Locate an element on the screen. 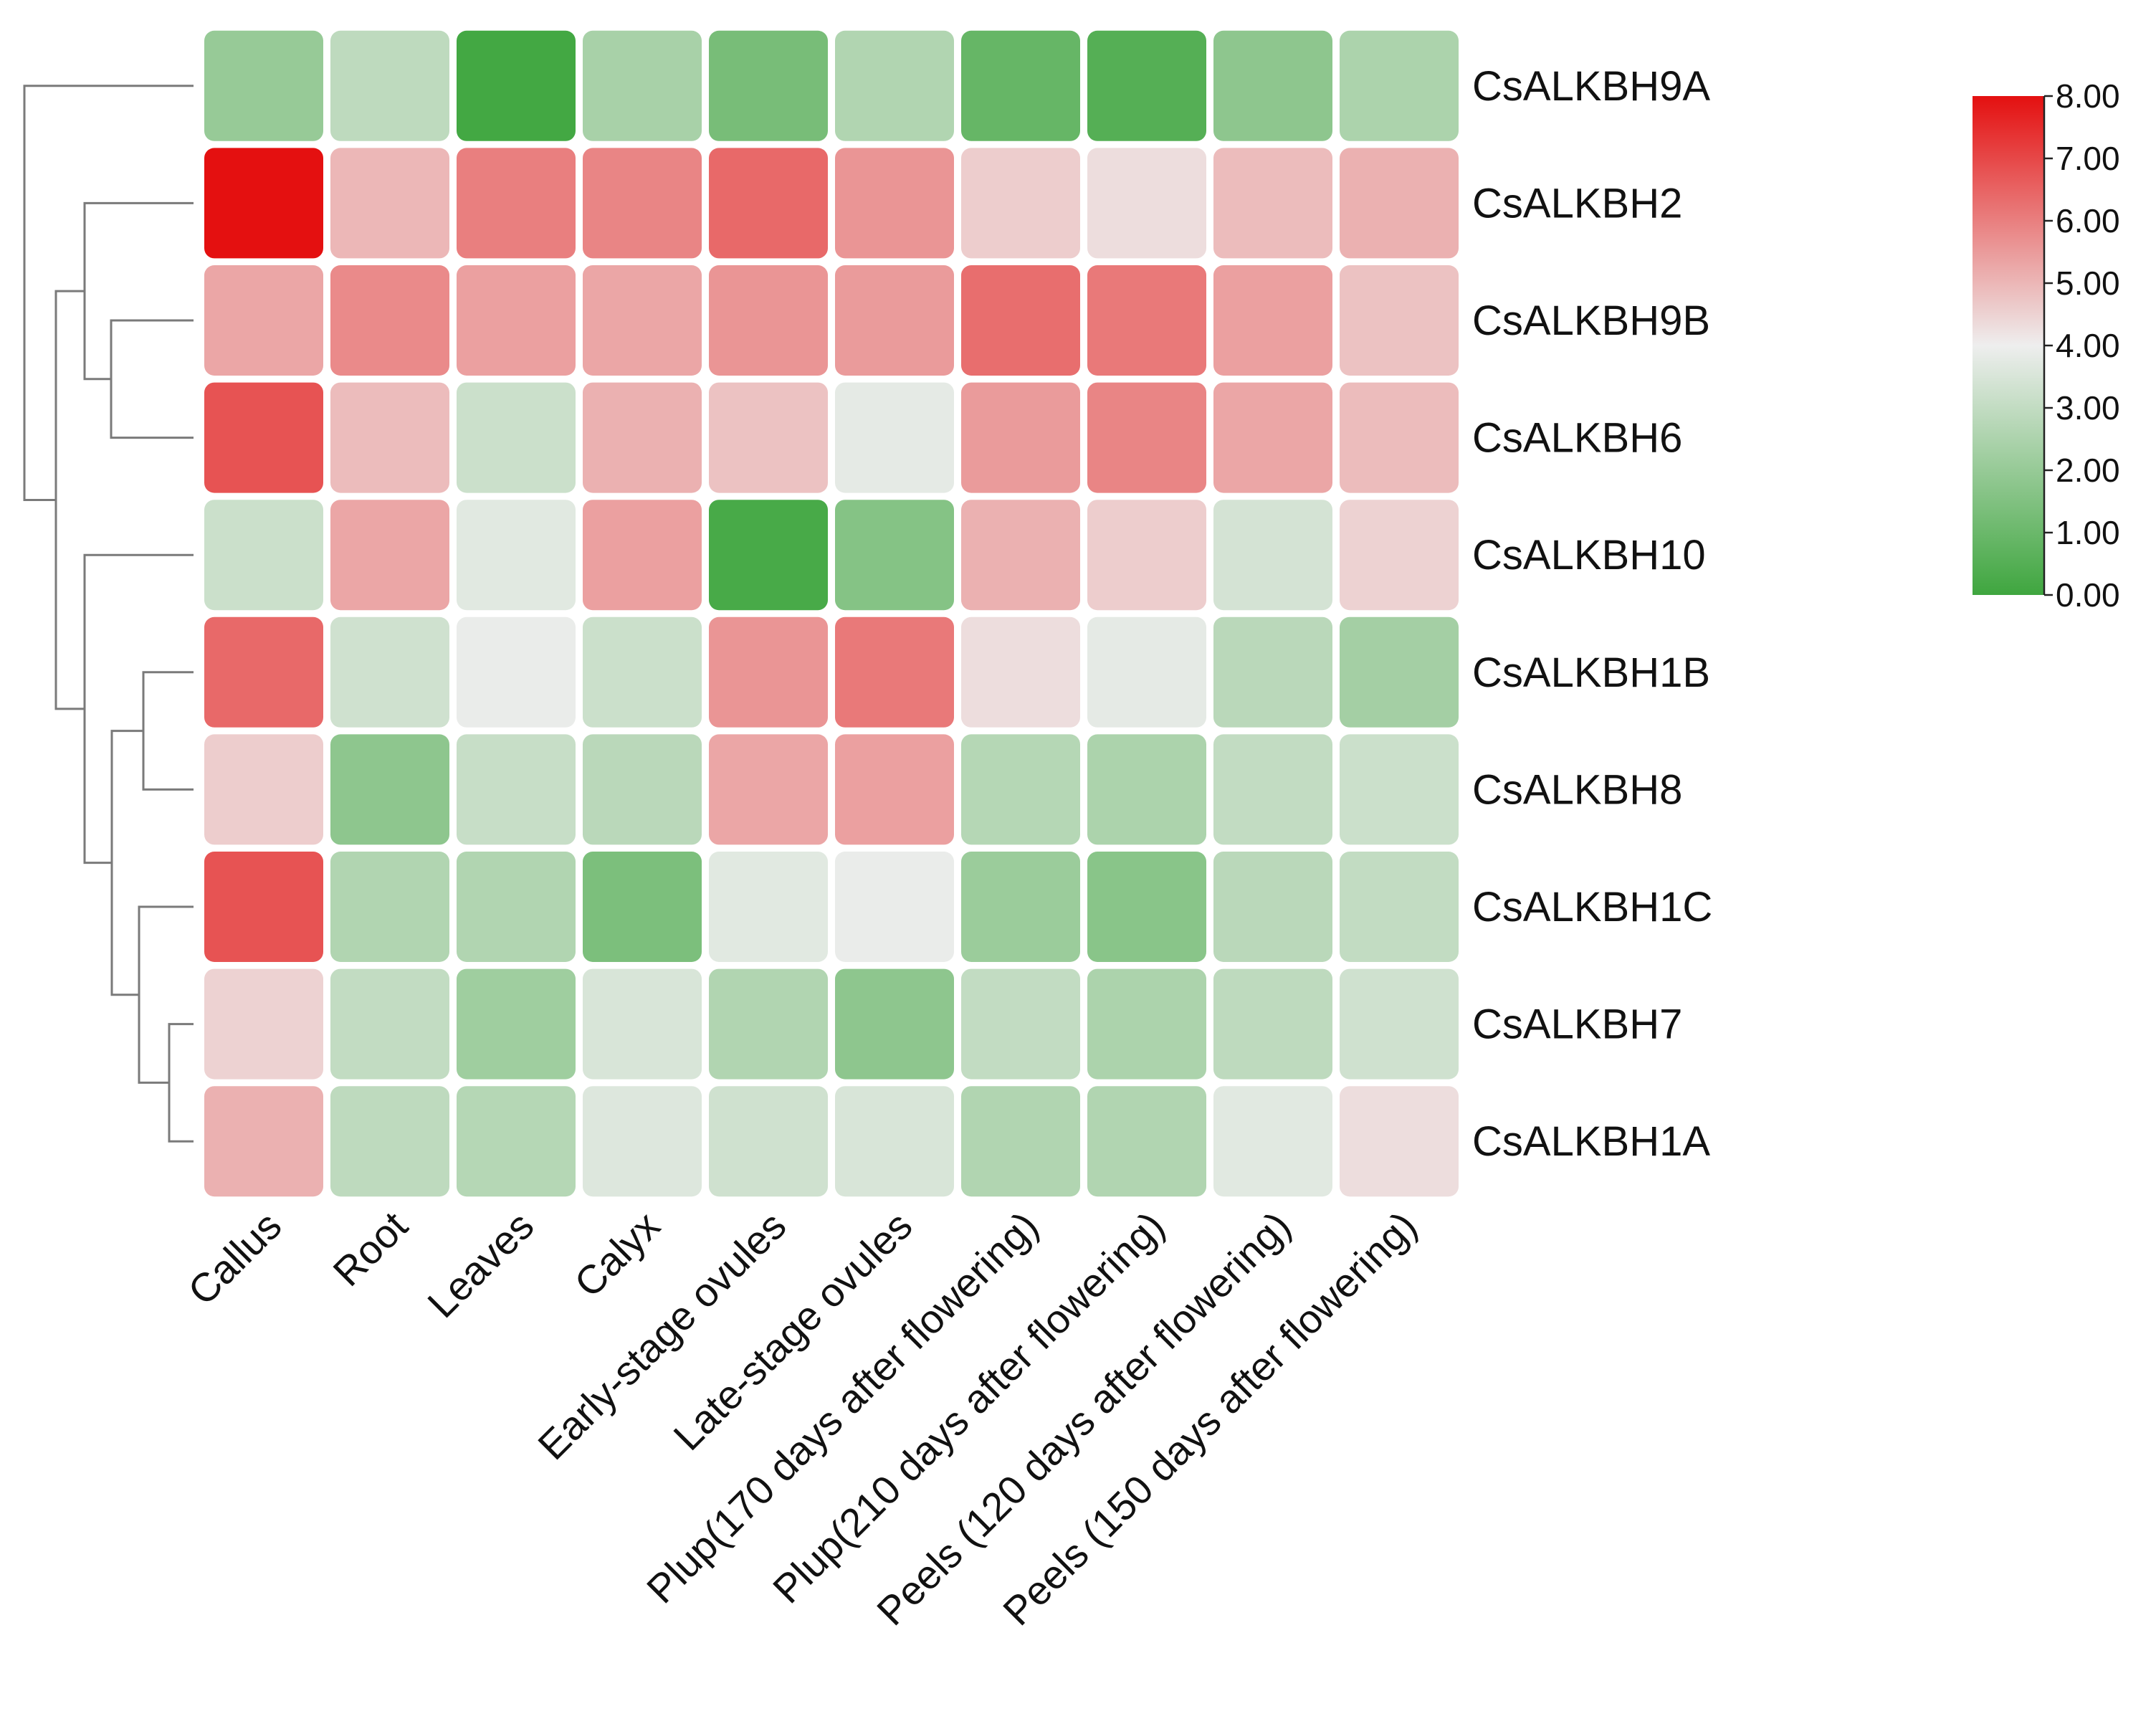 Image resolution: width=2156 pixels, height=1734 pixels. column-label-6: Late-stage ovules is located at coordinates (792, 1331).